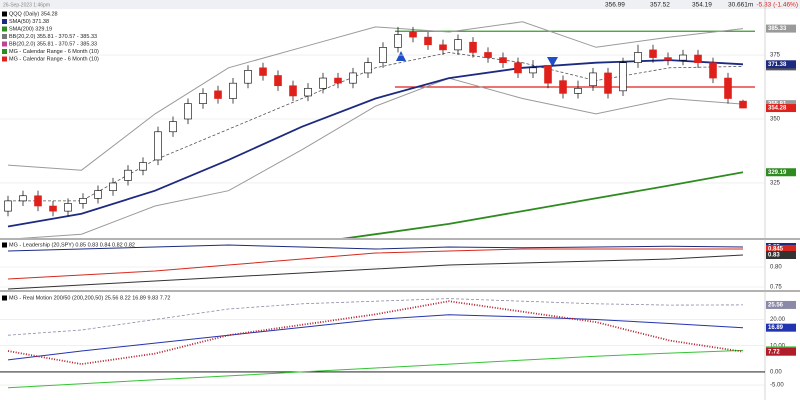 This screenshot has width=800, height=400. Describe the element at coordinates (777, 173) in the screenshot. I see `value-tag-label: 329.19` at that location.